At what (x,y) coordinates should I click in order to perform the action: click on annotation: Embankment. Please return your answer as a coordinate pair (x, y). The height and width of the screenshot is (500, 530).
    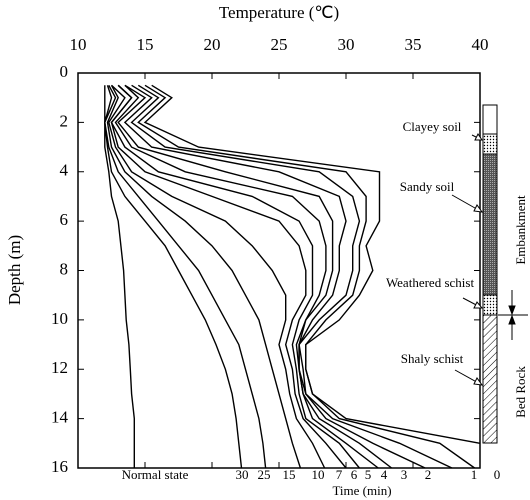
    Looking at the image, I should click on (520, 230).